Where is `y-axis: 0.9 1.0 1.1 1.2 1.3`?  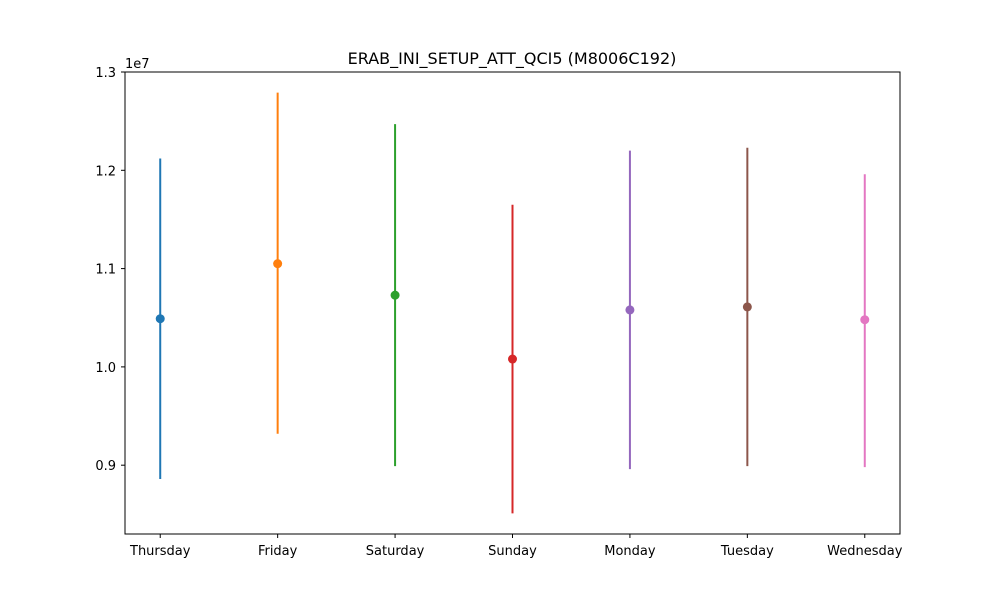
y-axis: 0.9 1.0 1.1 1.2 1.3 is located at coordinates (110, 270).